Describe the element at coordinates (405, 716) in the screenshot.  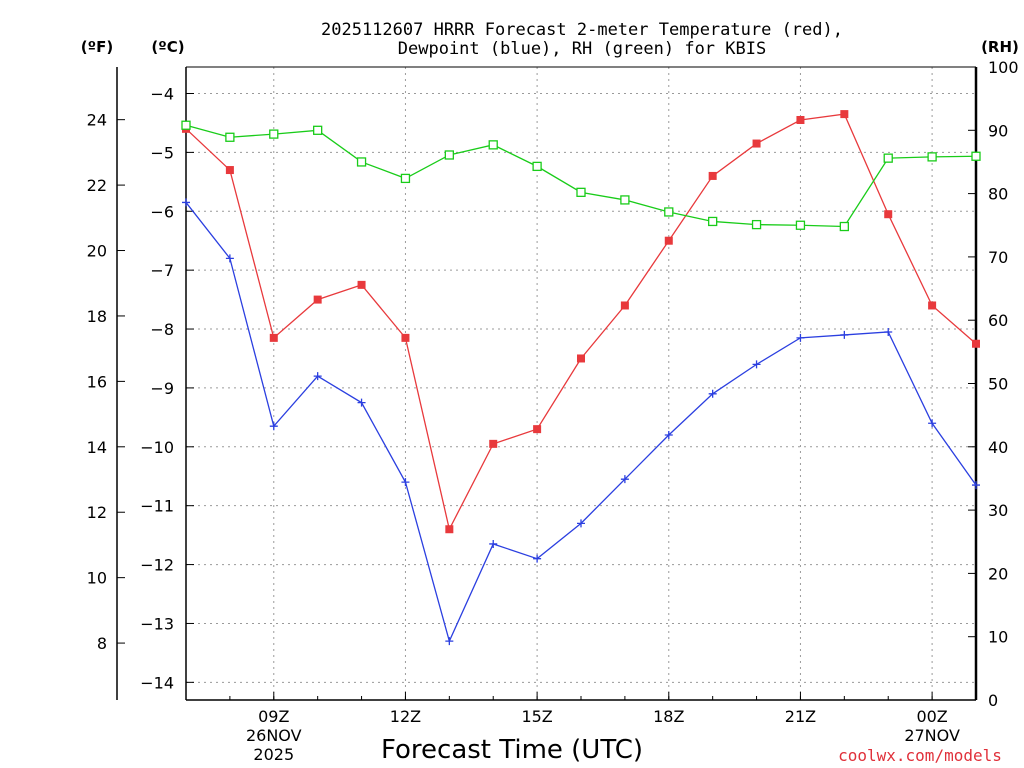
I see `x-tick-label: 12Z` at that location.